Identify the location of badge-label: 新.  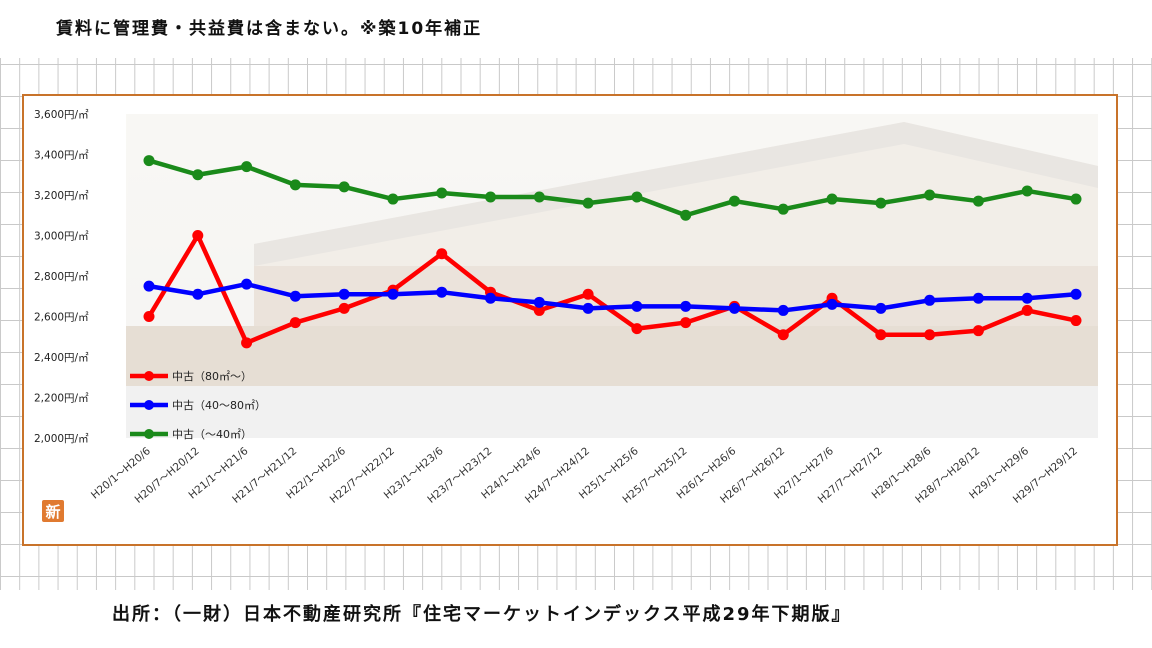
(52, 512).